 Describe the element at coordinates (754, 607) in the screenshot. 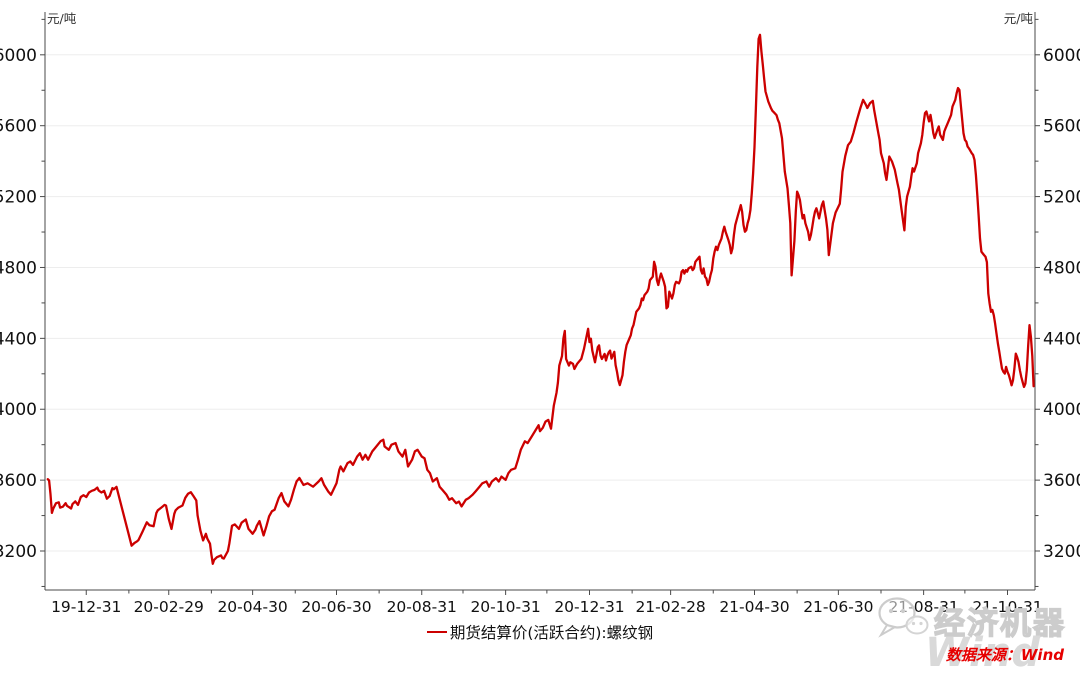

I see `svg-text: 21-04-30` at that location.